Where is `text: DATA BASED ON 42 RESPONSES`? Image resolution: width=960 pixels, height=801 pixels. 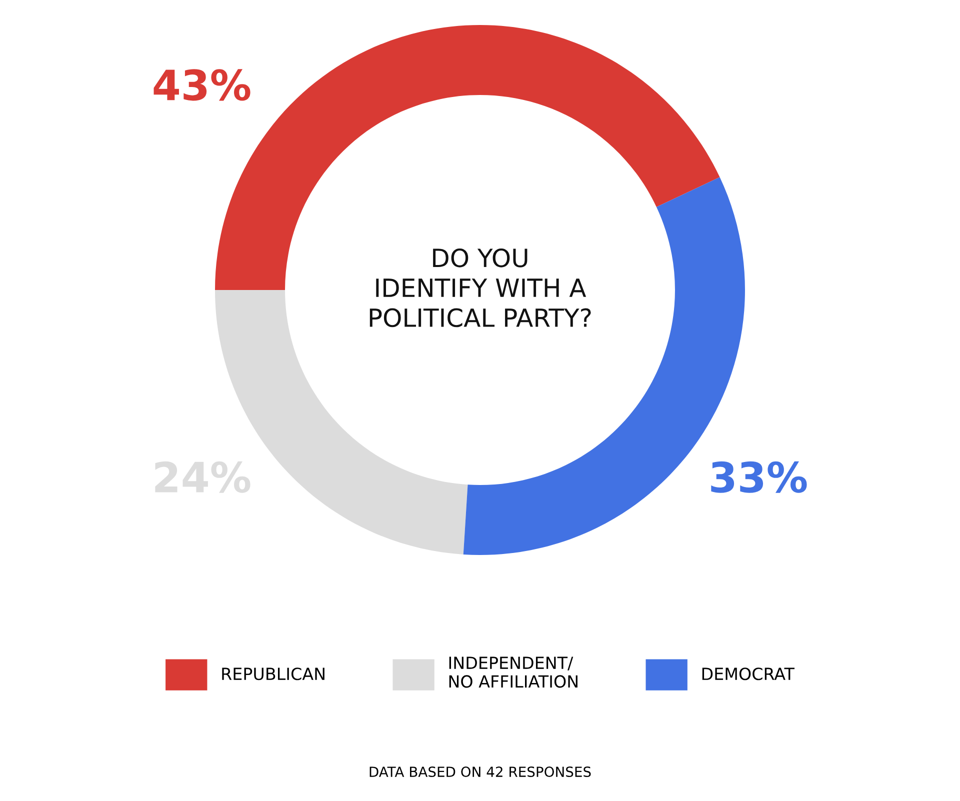
text: DATA BASED ON 42 RESPONSES is located at coordinates (480, 772).